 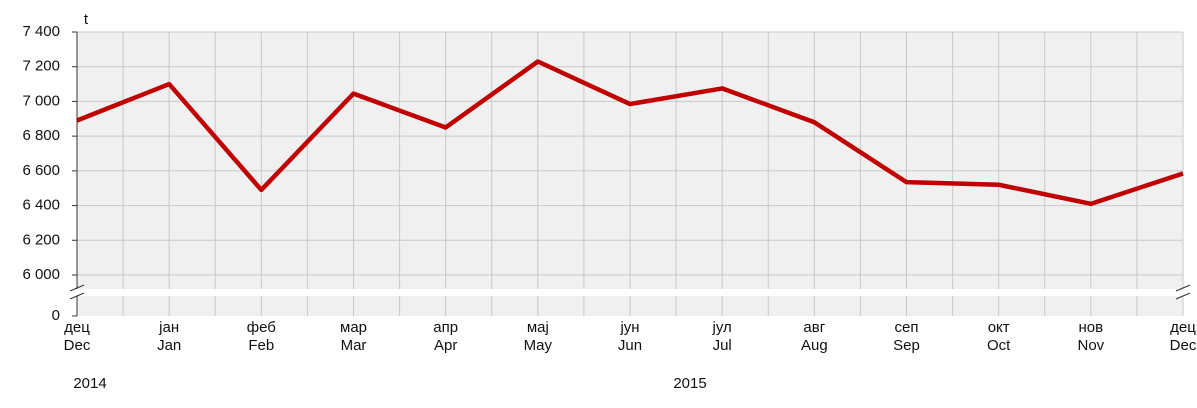 I want to click on x-tick-label: Sep, so click(x=906, y=345).